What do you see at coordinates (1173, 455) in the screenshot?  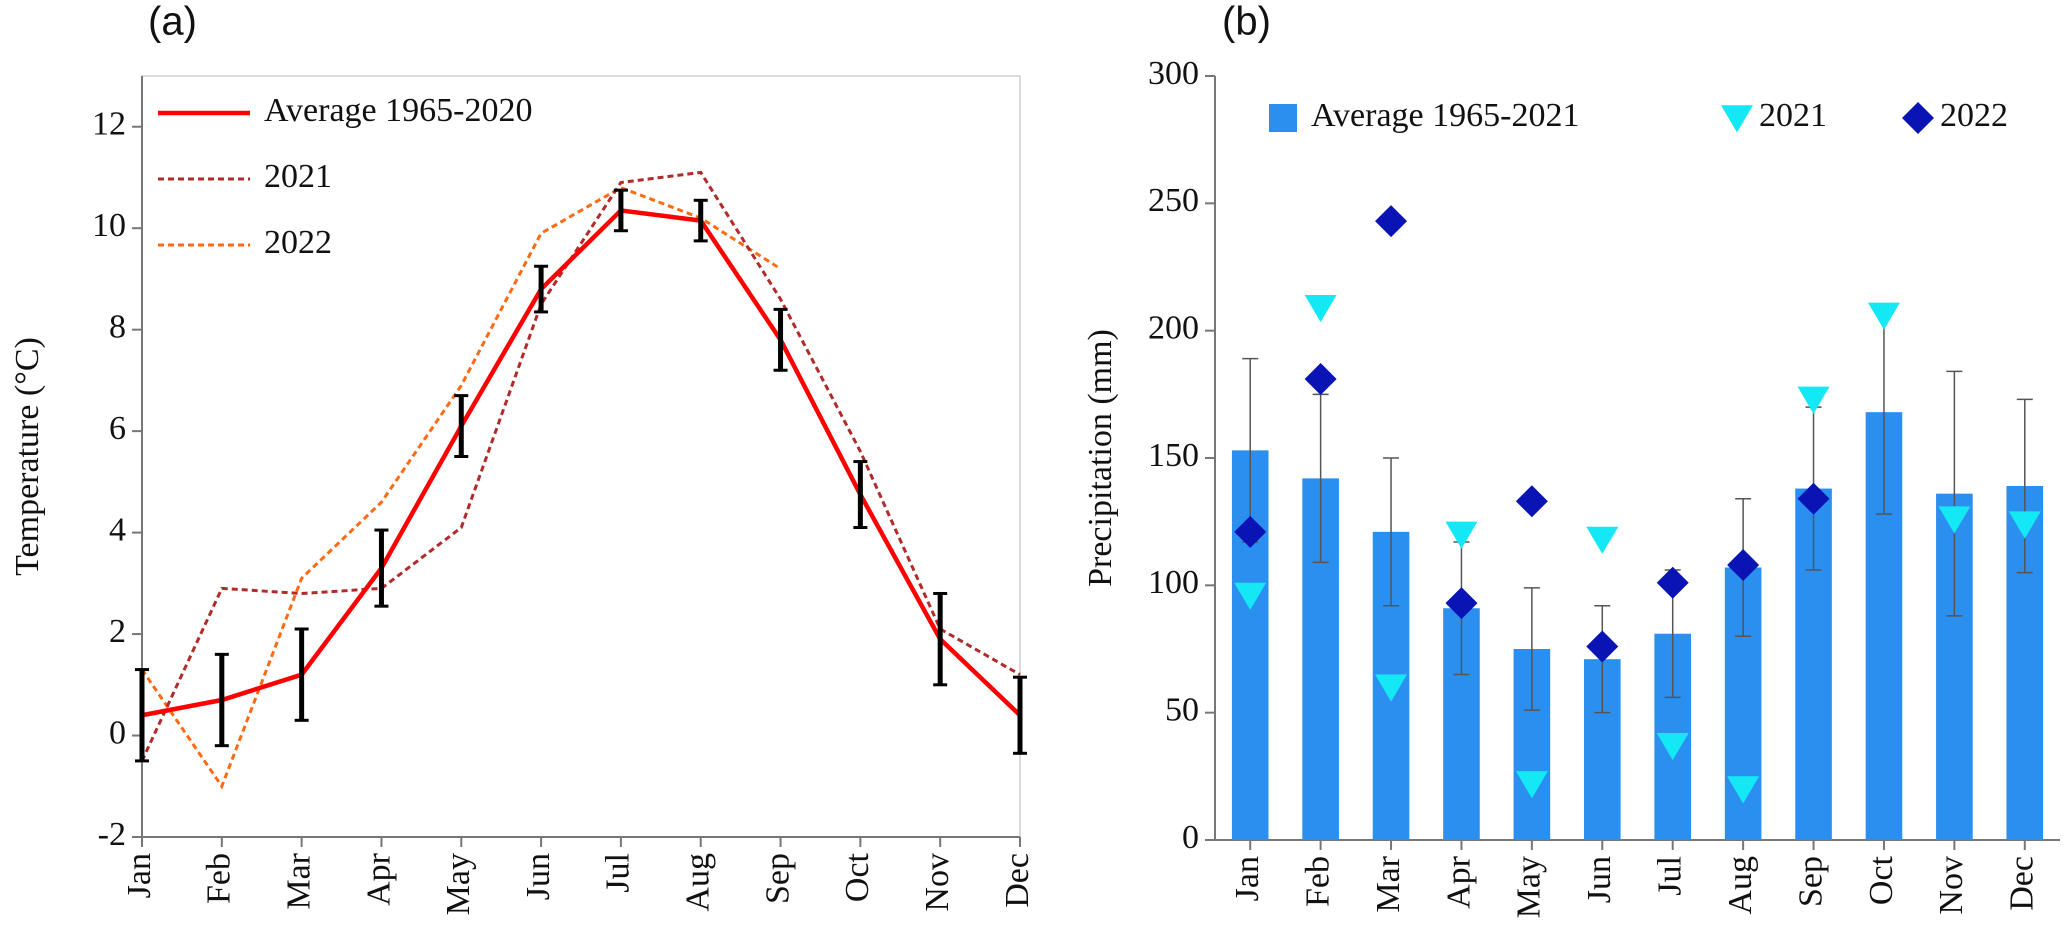 I see `y-tick-label: 150` at bounding box center [1173, 455].